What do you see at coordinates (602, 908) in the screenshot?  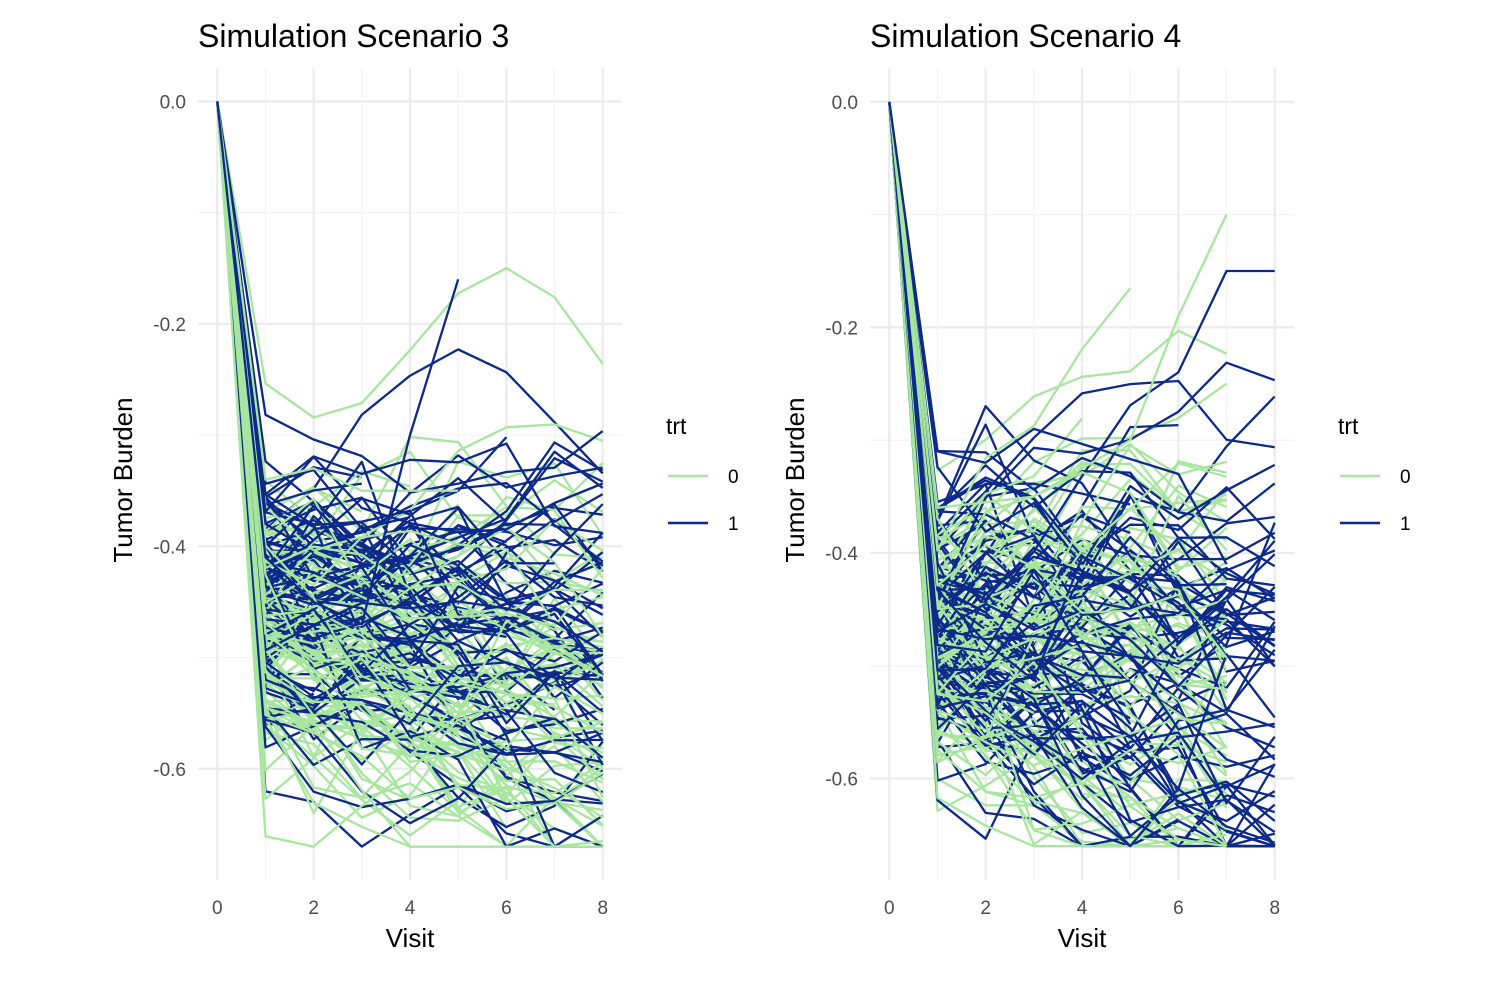 I see `x-tick-label: 8` at bounding box center [602, 908].